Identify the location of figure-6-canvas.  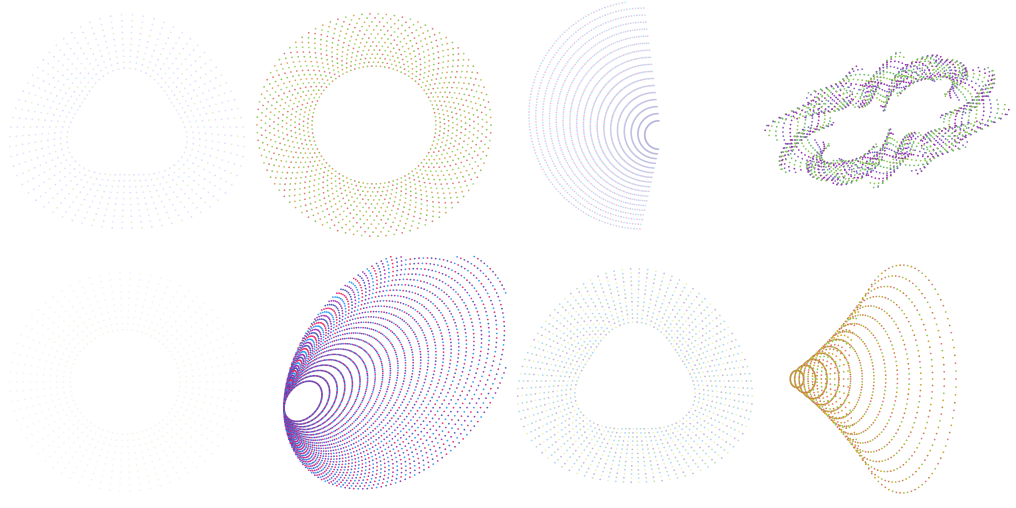
(395, 372).